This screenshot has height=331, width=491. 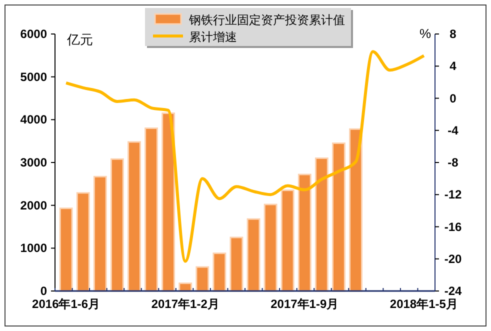 I want to click on y2-tick-label: -24, so click(x=453, y=291).